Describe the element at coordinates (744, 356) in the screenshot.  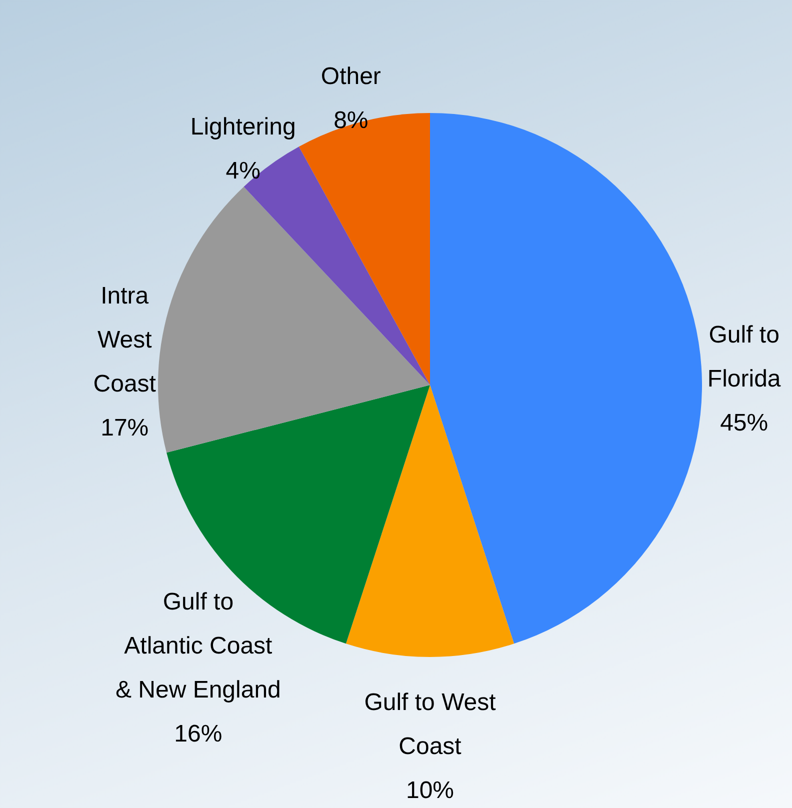
I see `slice-label: Gulf to Florida` at that location.